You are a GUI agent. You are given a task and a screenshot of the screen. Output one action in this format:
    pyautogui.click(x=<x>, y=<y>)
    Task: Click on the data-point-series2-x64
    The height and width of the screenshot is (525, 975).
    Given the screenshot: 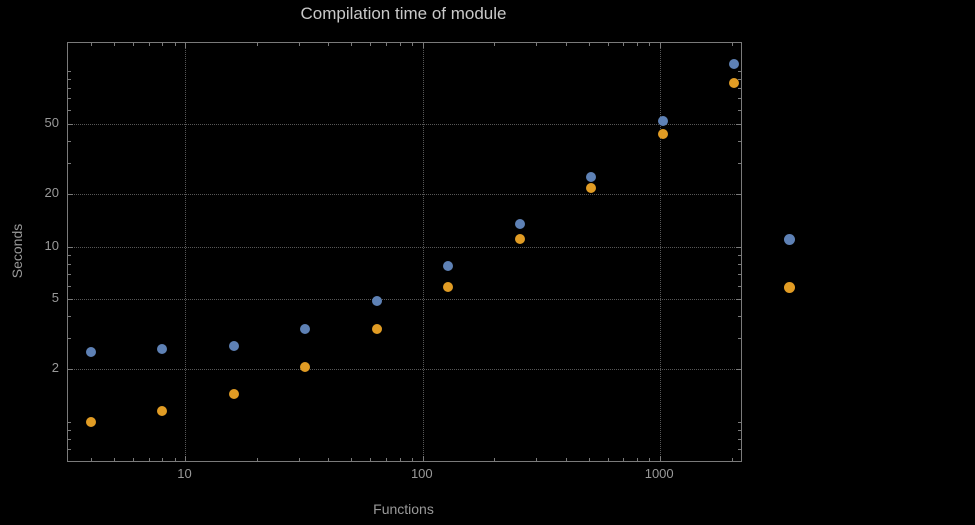 What is the action you would take?
    pyautogui.click(x=376, y=328)
    